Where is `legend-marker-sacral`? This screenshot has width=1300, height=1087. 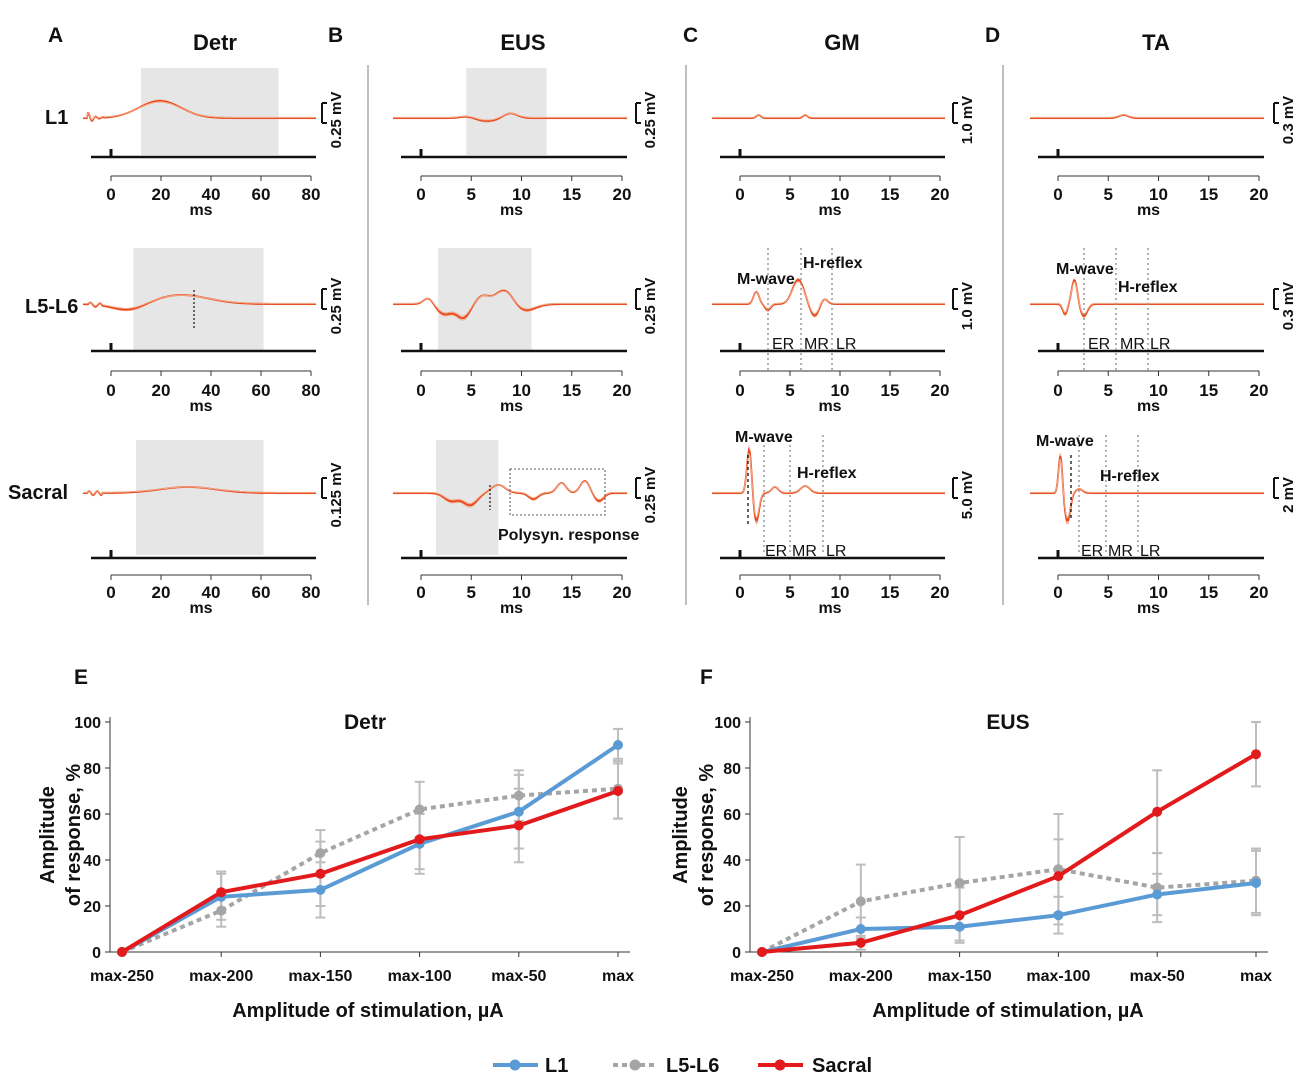 legend-marker-sacral is located at coordinates (780, 1065).